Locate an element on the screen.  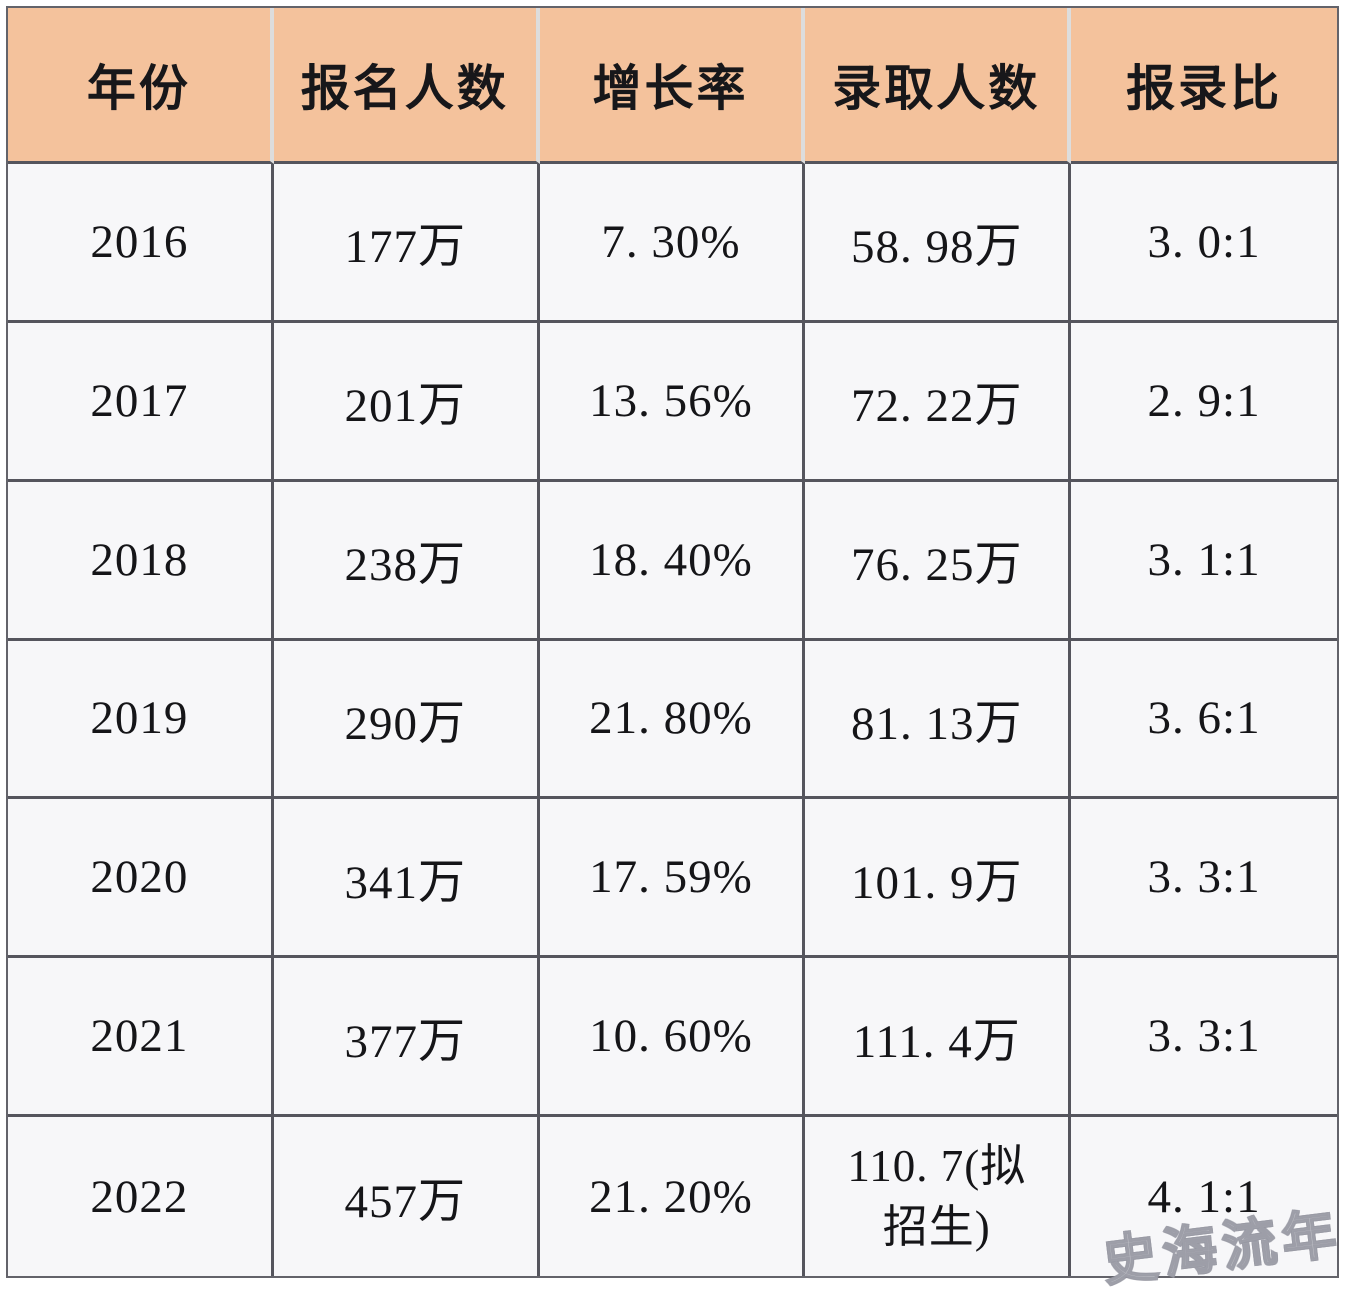
cell-admitted: 111. 4万 is located at coordinates (938, 1038).